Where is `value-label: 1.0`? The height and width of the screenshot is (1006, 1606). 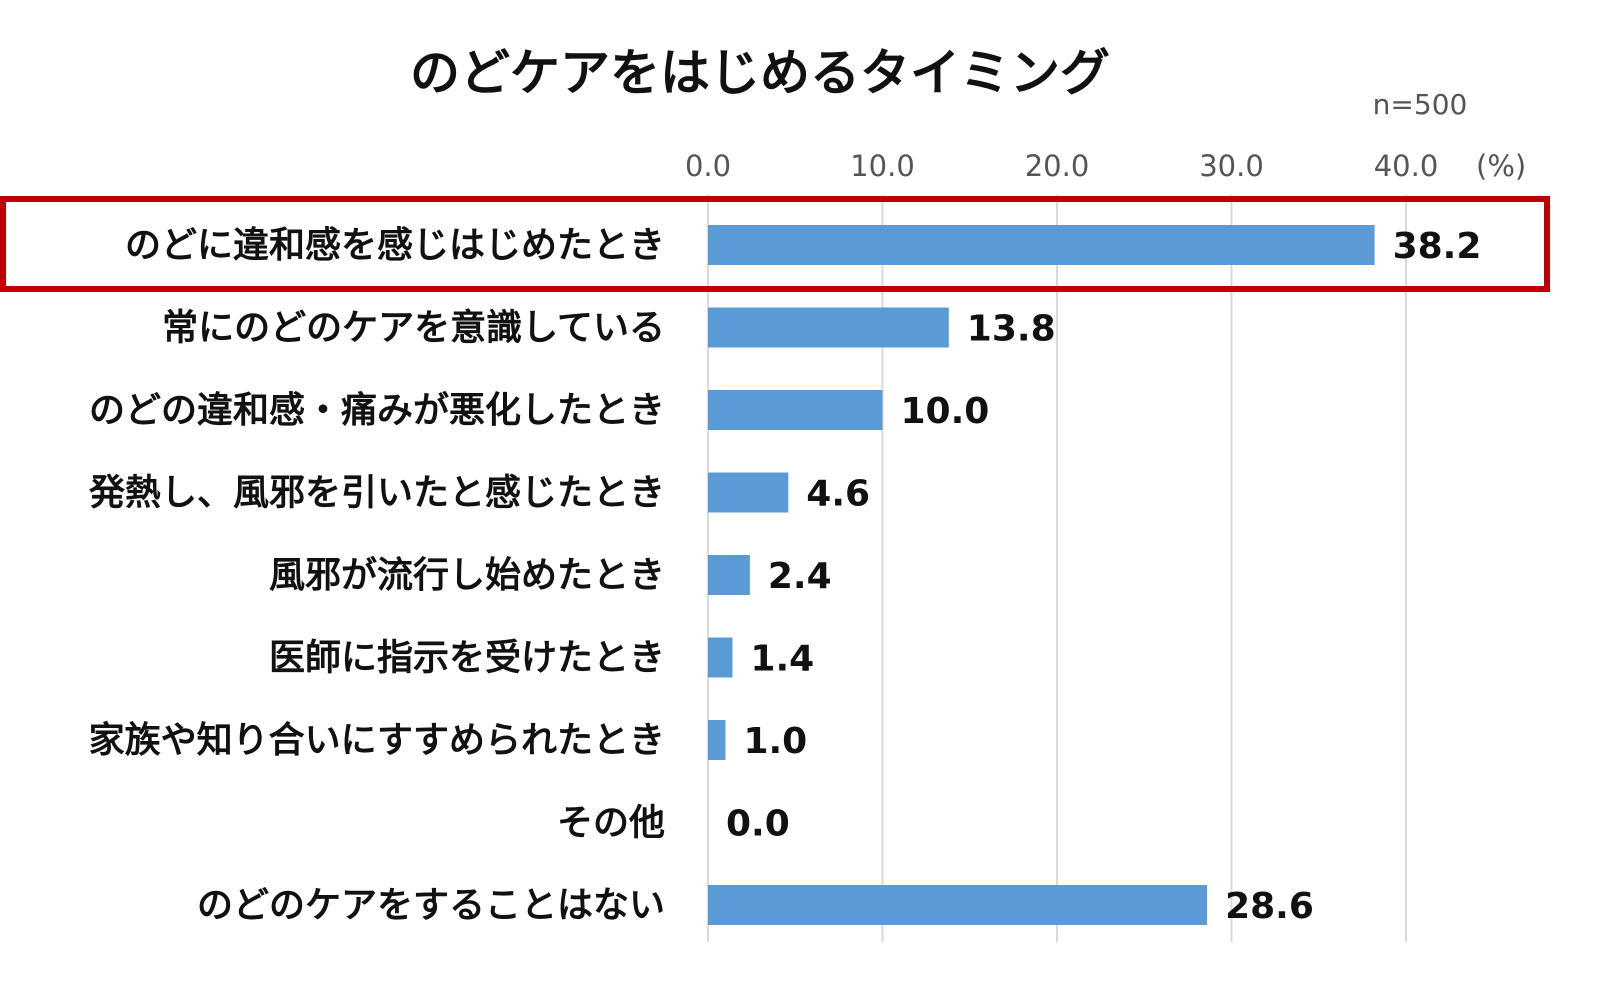 value-label: 1.0 is located at coordinates (775, 741).